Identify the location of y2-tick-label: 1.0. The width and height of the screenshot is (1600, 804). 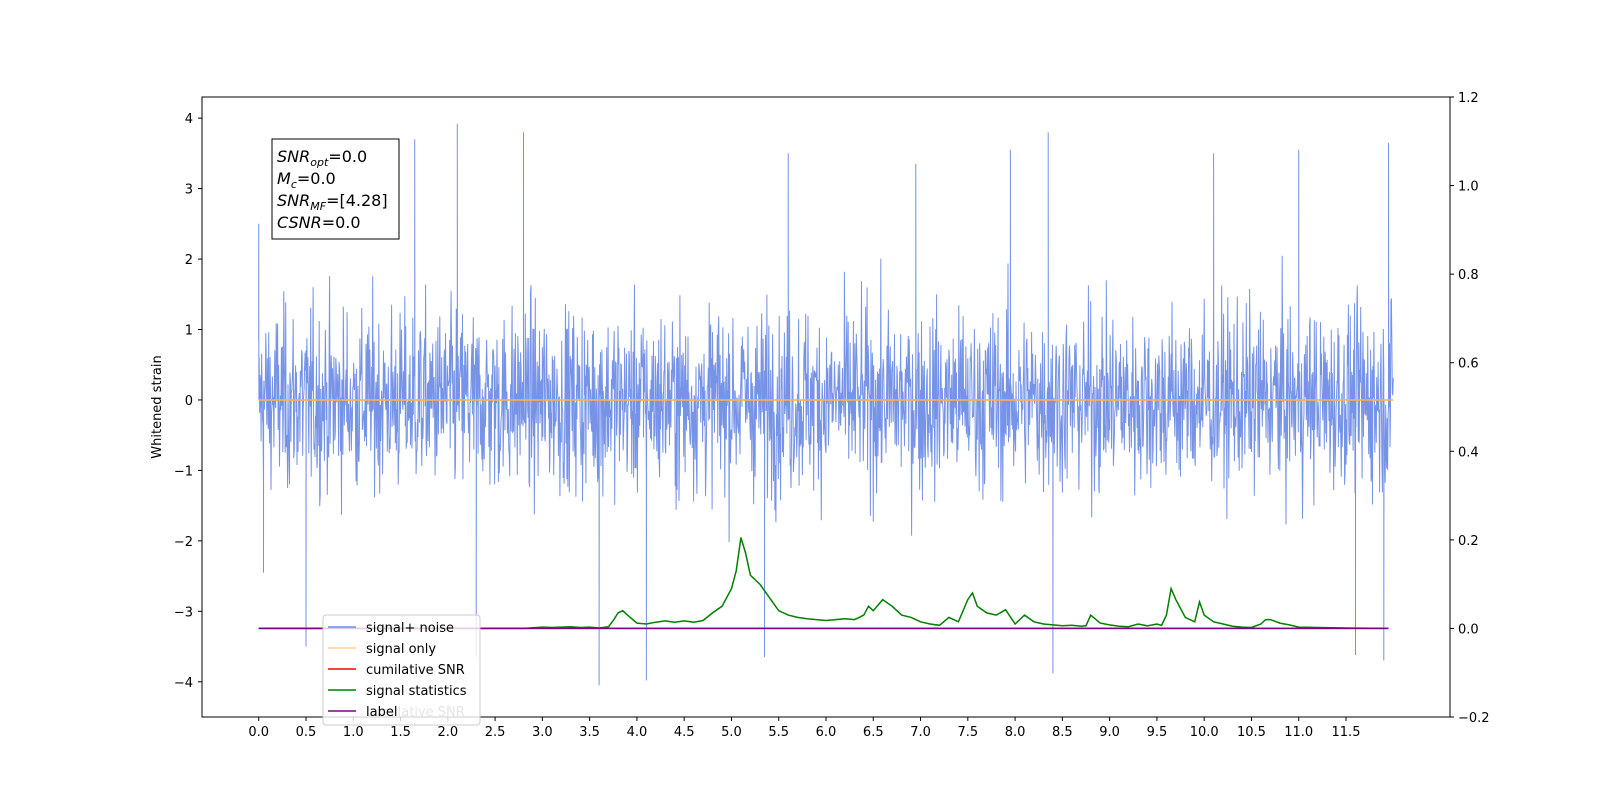
(1468, 187).